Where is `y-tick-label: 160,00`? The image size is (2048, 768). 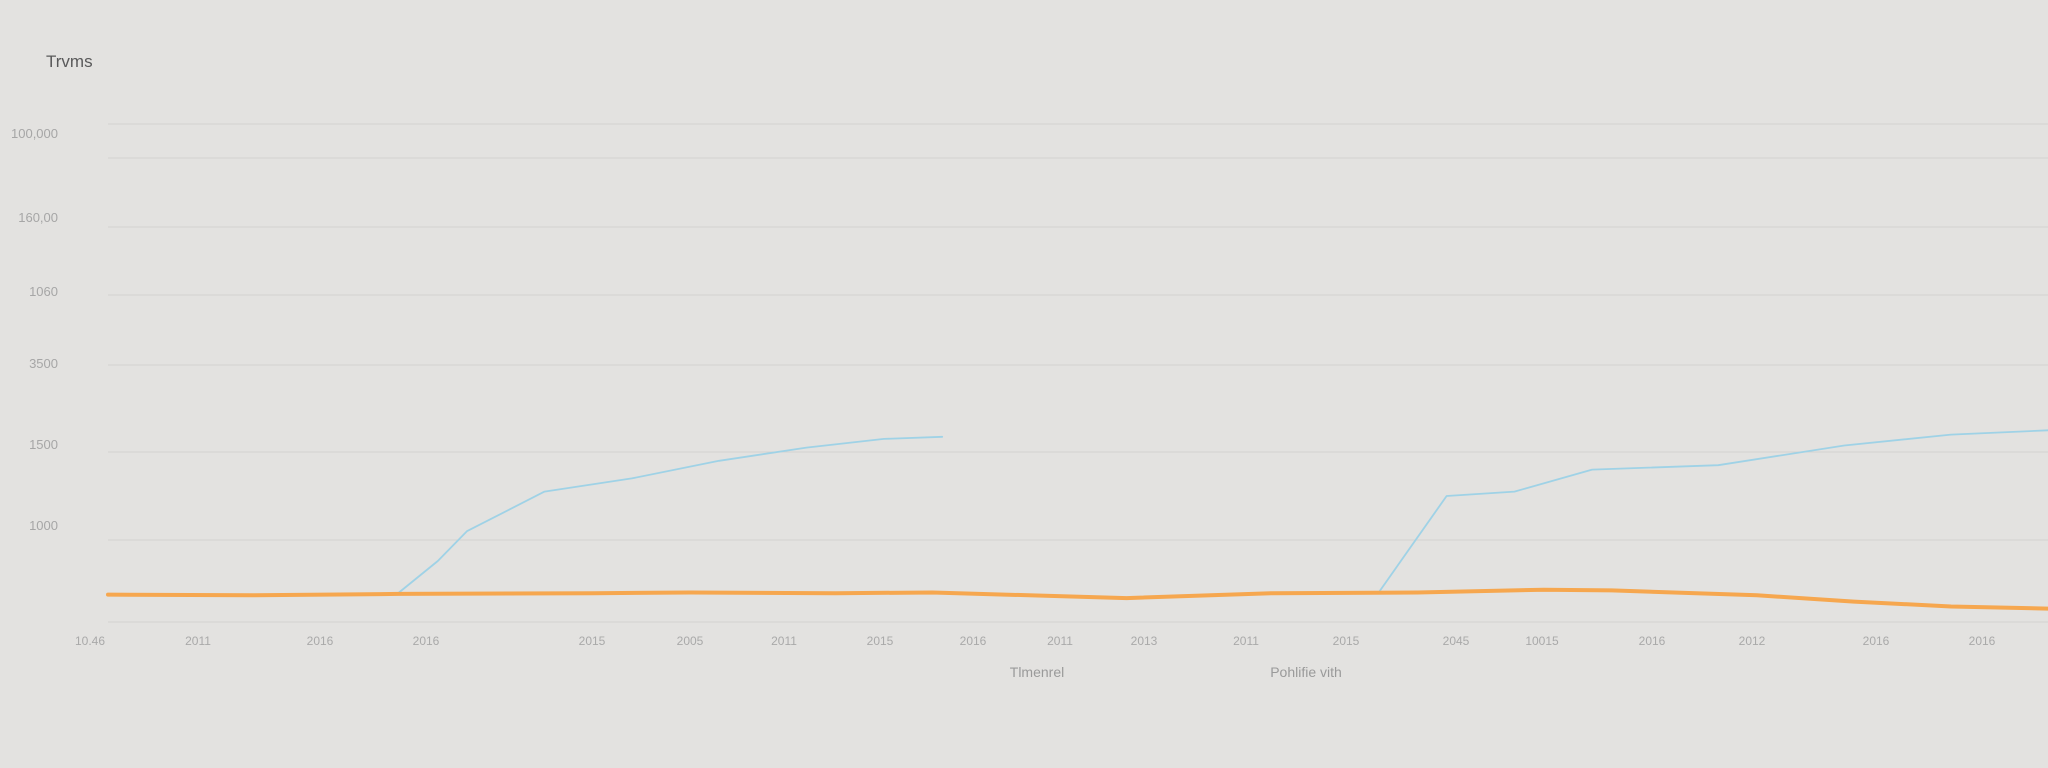
y-tick-label: 160,00 is located at coordinates (38, 217).